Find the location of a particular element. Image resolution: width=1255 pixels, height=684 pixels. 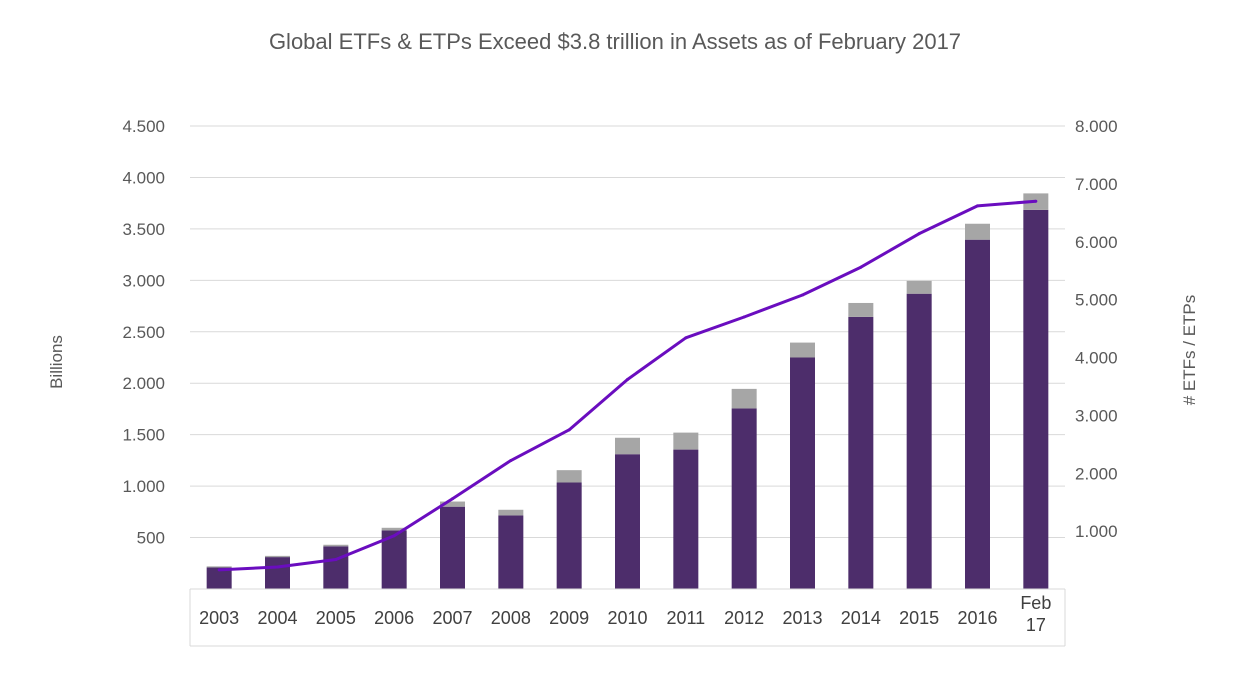

x-tick-label: 2004 is located at coordinates (277, 618).